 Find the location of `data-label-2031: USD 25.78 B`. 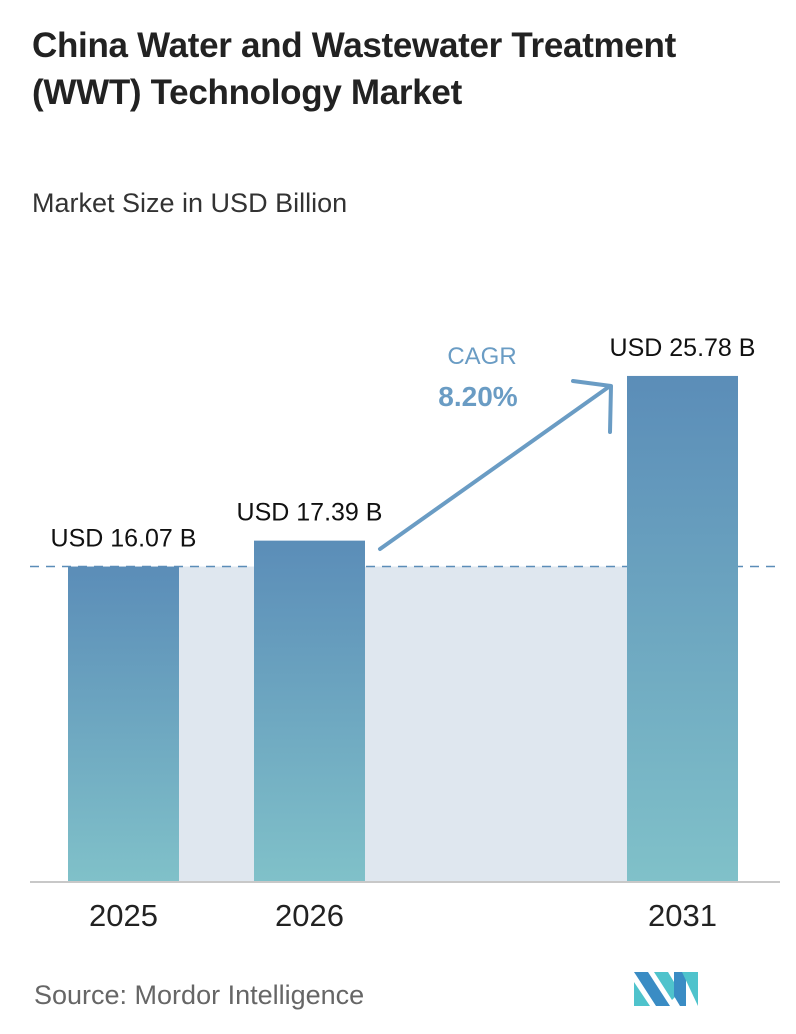

data-label-2031: USD 25.78 B is located at coordinates (683, 348).